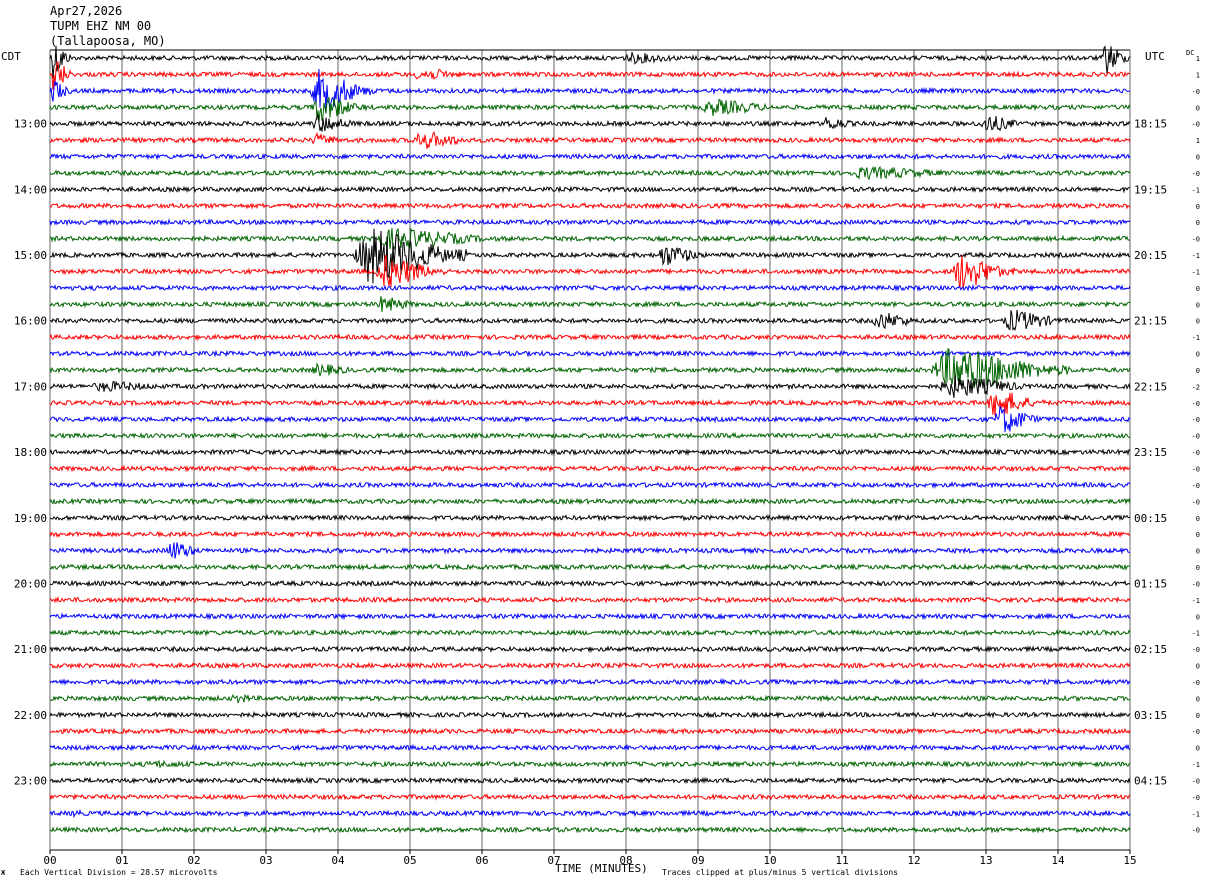 This screenshot has width=1210, height=886. I want to click on right-hour-label: 00:15, so click(1150, 518).